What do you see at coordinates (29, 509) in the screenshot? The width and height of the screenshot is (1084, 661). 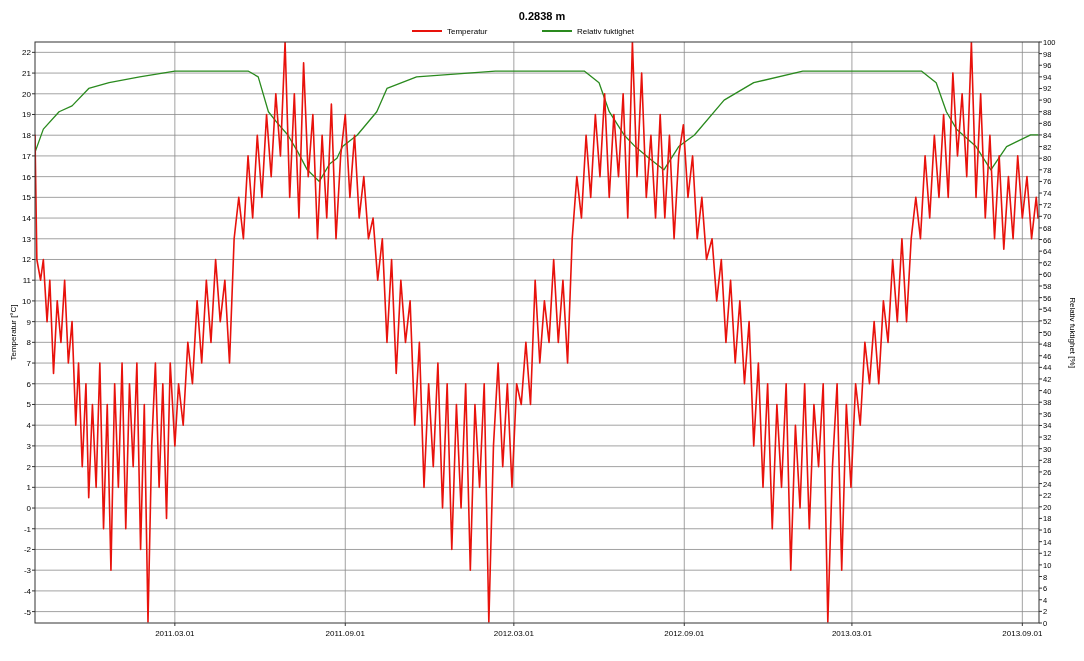 I see `y-tick-label: 0` at bounding box center [29, 509].